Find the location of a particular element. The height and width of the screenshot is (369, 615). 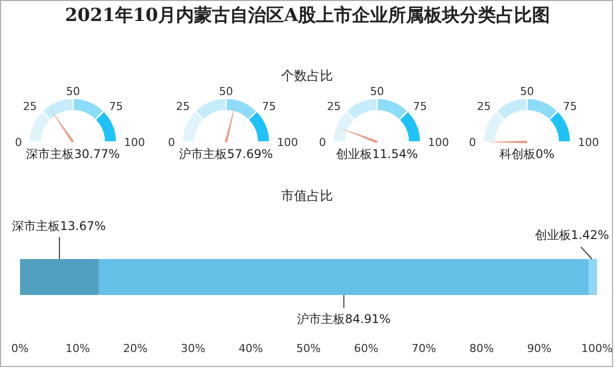

chart-title: 市值占比 is located at coordinates (307, 196).